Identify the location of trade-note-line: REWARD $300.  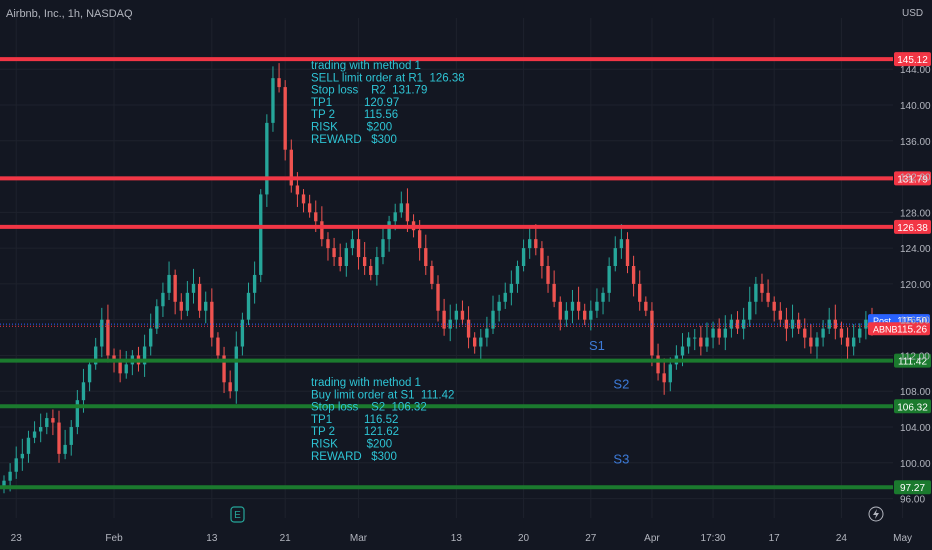
(354, 457).